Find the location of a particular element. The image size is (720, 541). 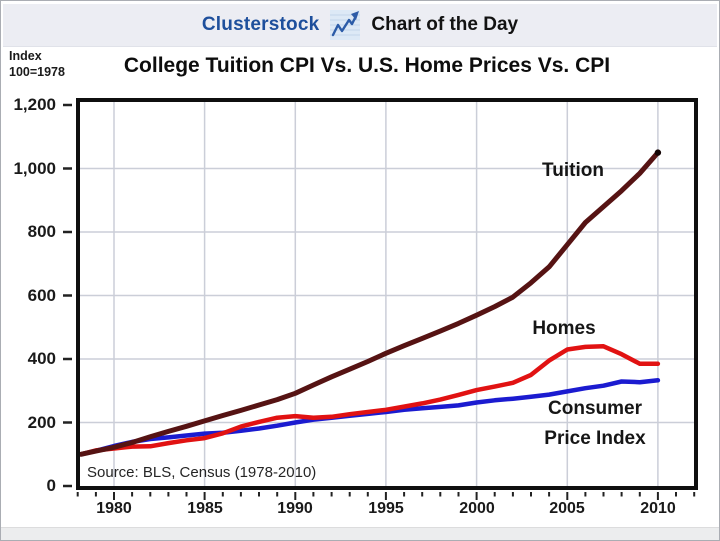

y-axis-ticks is located at coordinates (67, 295).